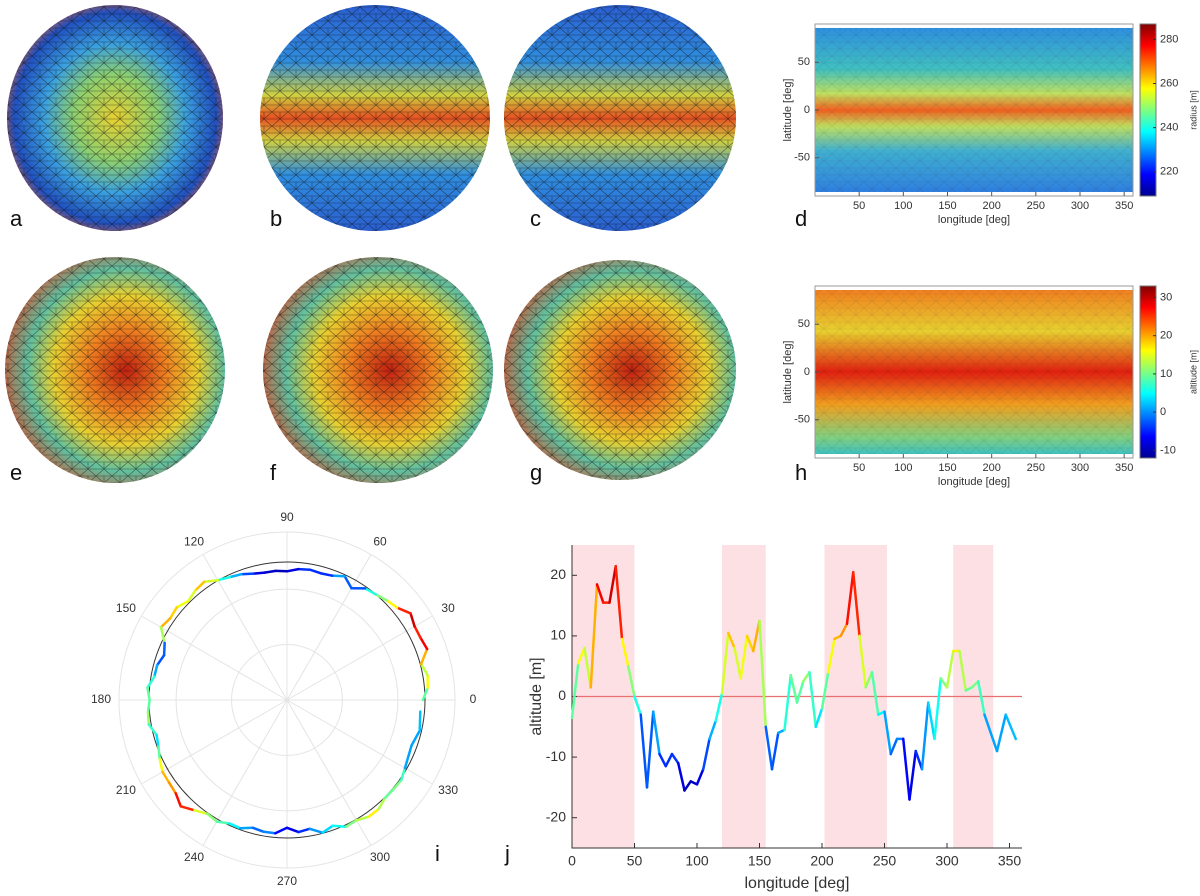 Image resolution: width=1200 pixels, height=896 pixels. Describe the element at coordinates (1166, 374) in the screenshot. I see `colorbar-tick-label: 10` at that location.